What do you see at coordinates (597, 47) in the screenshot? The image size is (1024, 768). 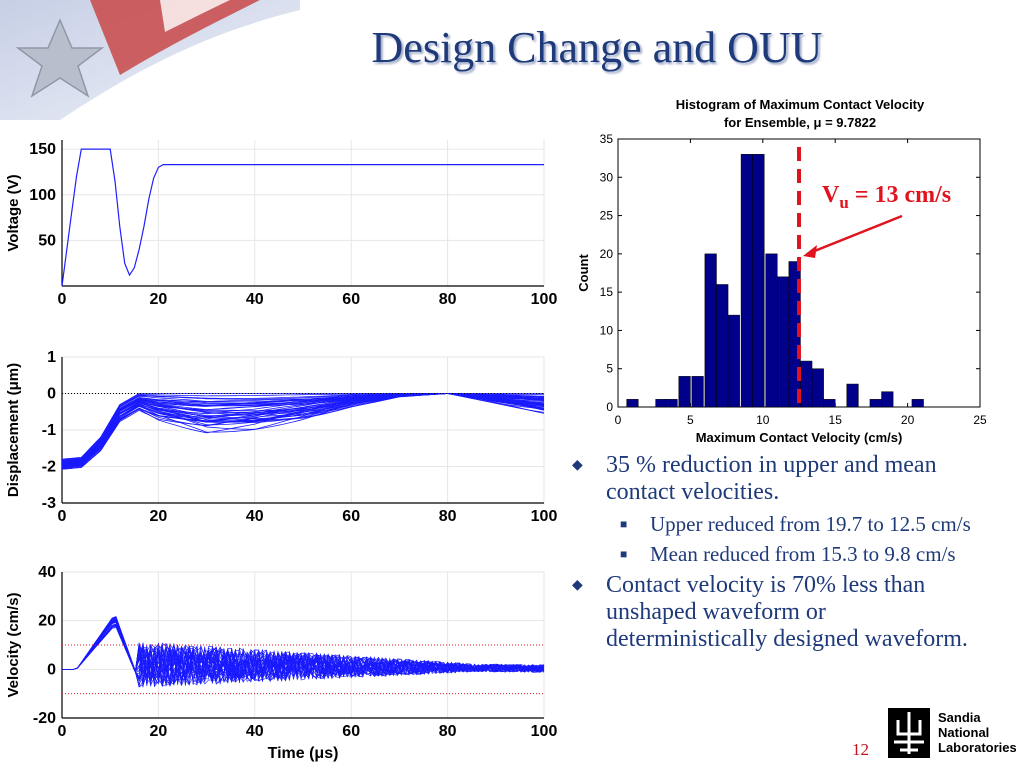 I see `slide-title: Design Change and OUU` at bounding box center [597, 47].